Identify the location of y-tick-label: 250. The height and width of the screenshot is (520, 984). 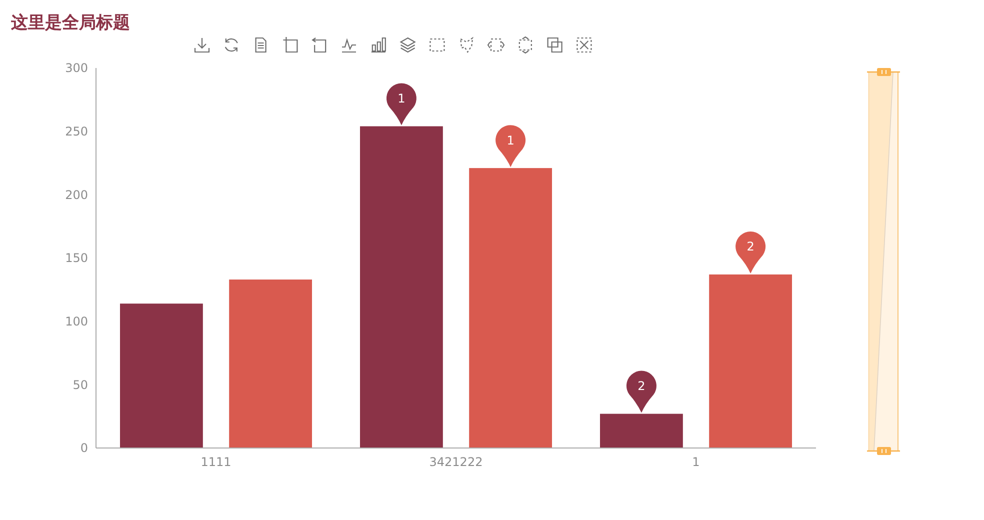
(76, 131).